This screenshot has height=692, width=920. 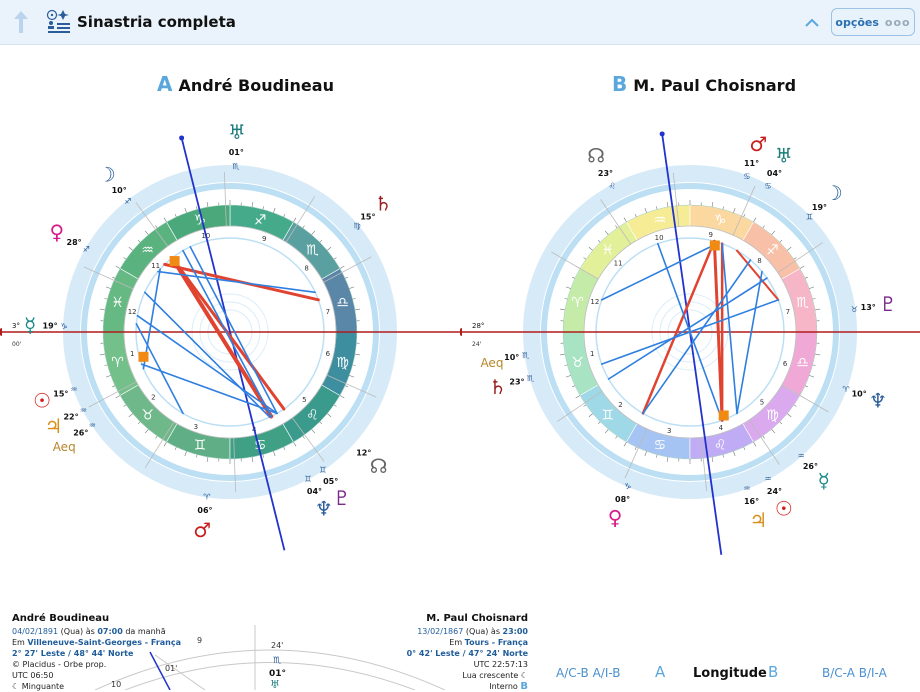 What do you see at coordinates (59, 22) in the screenshot?
I see `synastry-icon` at bounding box center [59, 22].